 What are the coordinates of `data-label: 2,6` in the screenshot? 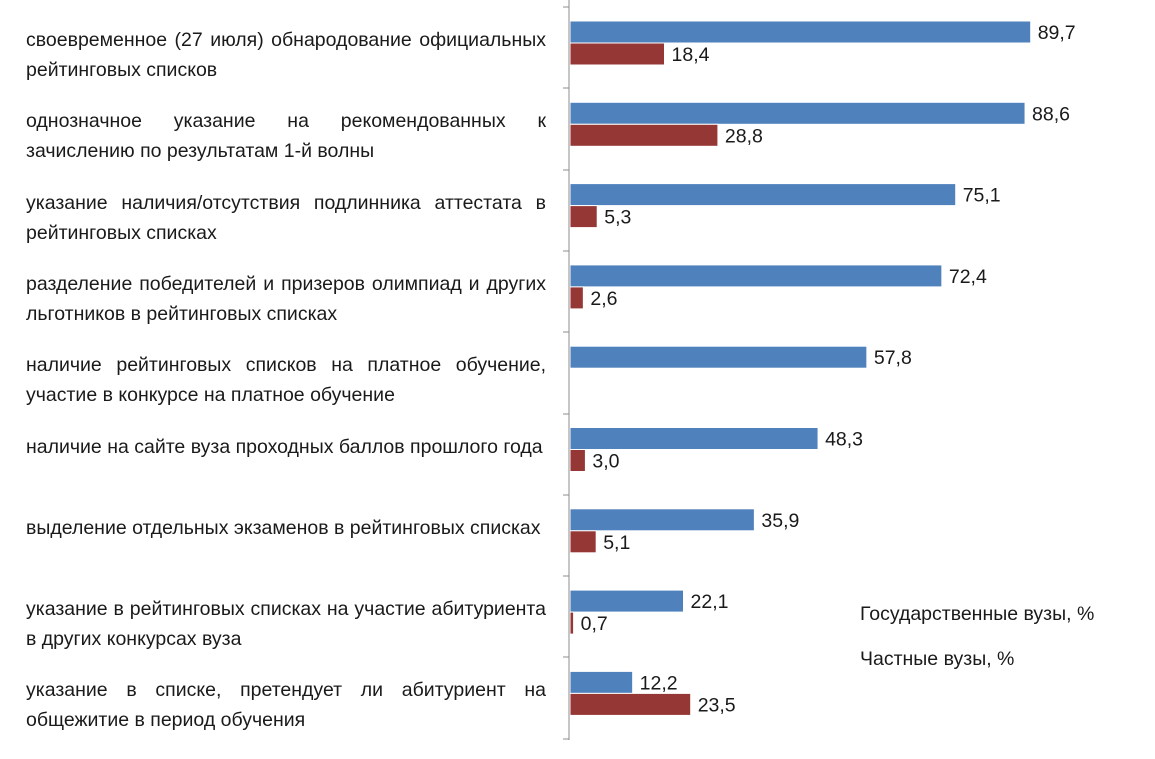 It's located at (603, 299).